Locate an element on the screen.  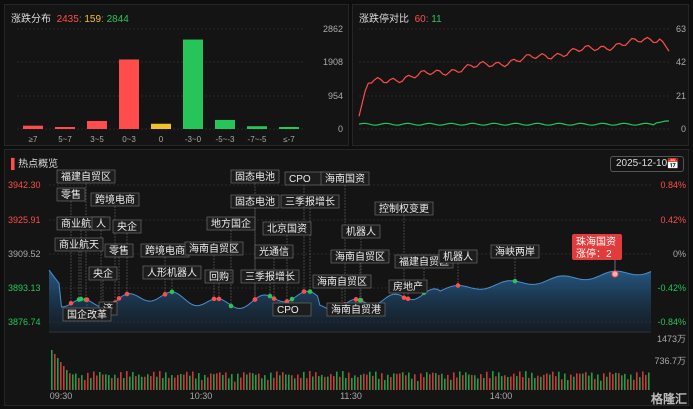
tag-label: 海南国资 is located at coordinates (345, 178).